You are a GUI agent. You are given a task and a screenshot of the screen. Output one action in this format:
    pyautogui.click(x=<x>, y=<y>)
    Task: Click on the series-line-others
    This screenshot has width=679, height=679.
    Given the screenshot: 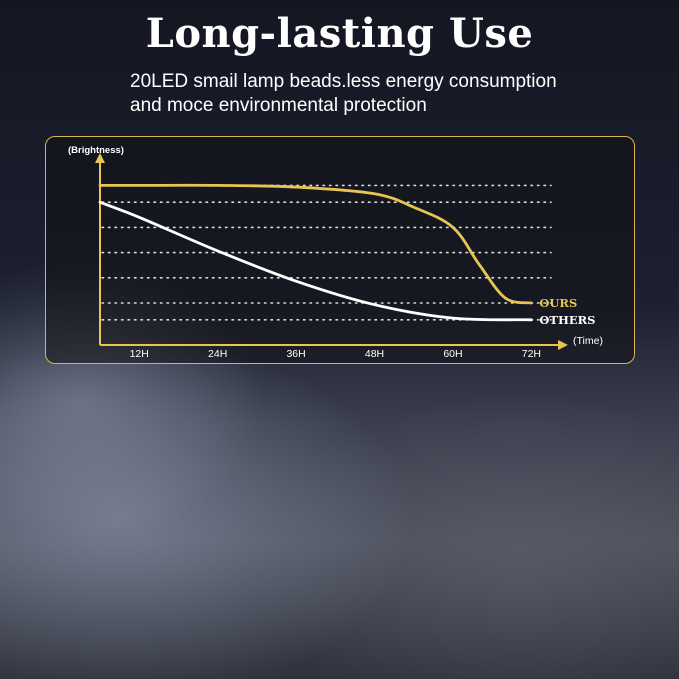 What is the action you would take?
    pyautogui.click(x=315, y=261)
    